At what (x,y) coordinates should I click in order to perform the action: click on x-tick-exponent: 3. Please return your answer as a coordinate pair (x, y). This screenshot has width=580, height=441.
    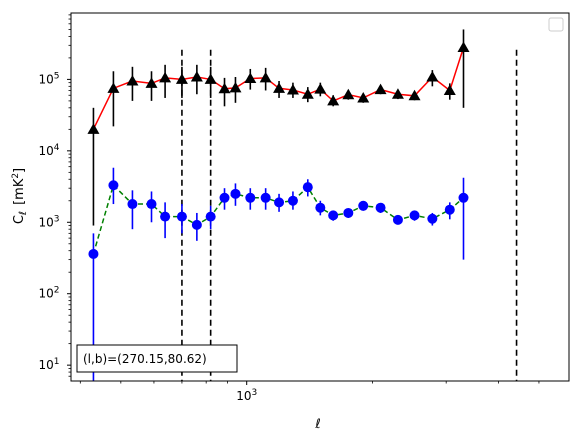
    Looking at the image, I should click on (254, 393).